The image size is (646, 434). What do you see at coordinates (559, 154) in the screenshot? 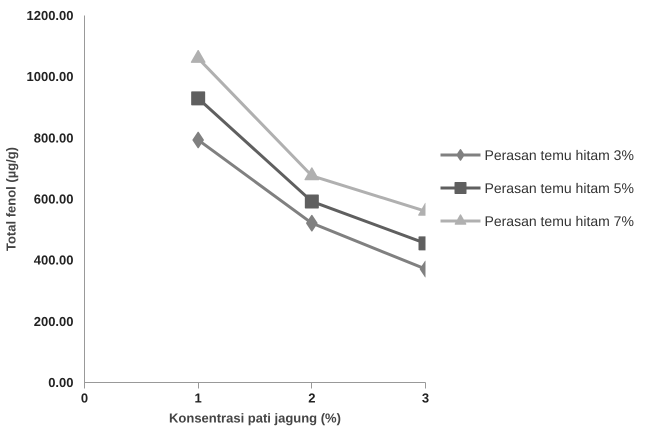
I see `legend-label: Perasan temu hitam 3%` at bounding box center [559, 154].